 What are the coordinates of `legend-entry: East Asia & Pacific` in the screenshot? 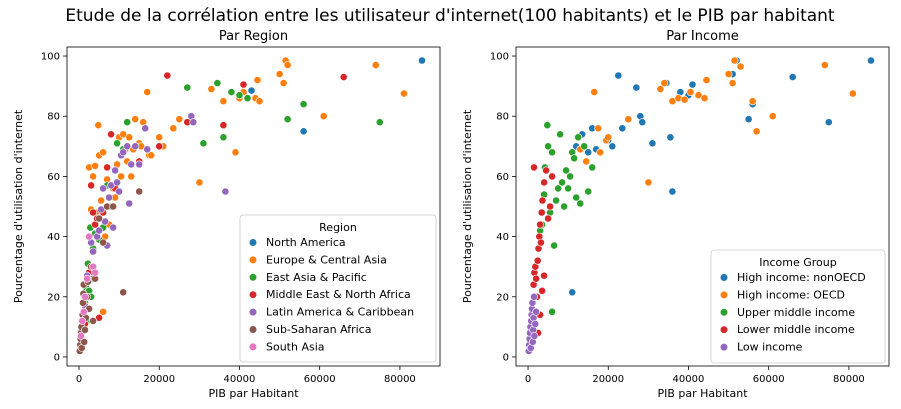 It's located at (316, 277).